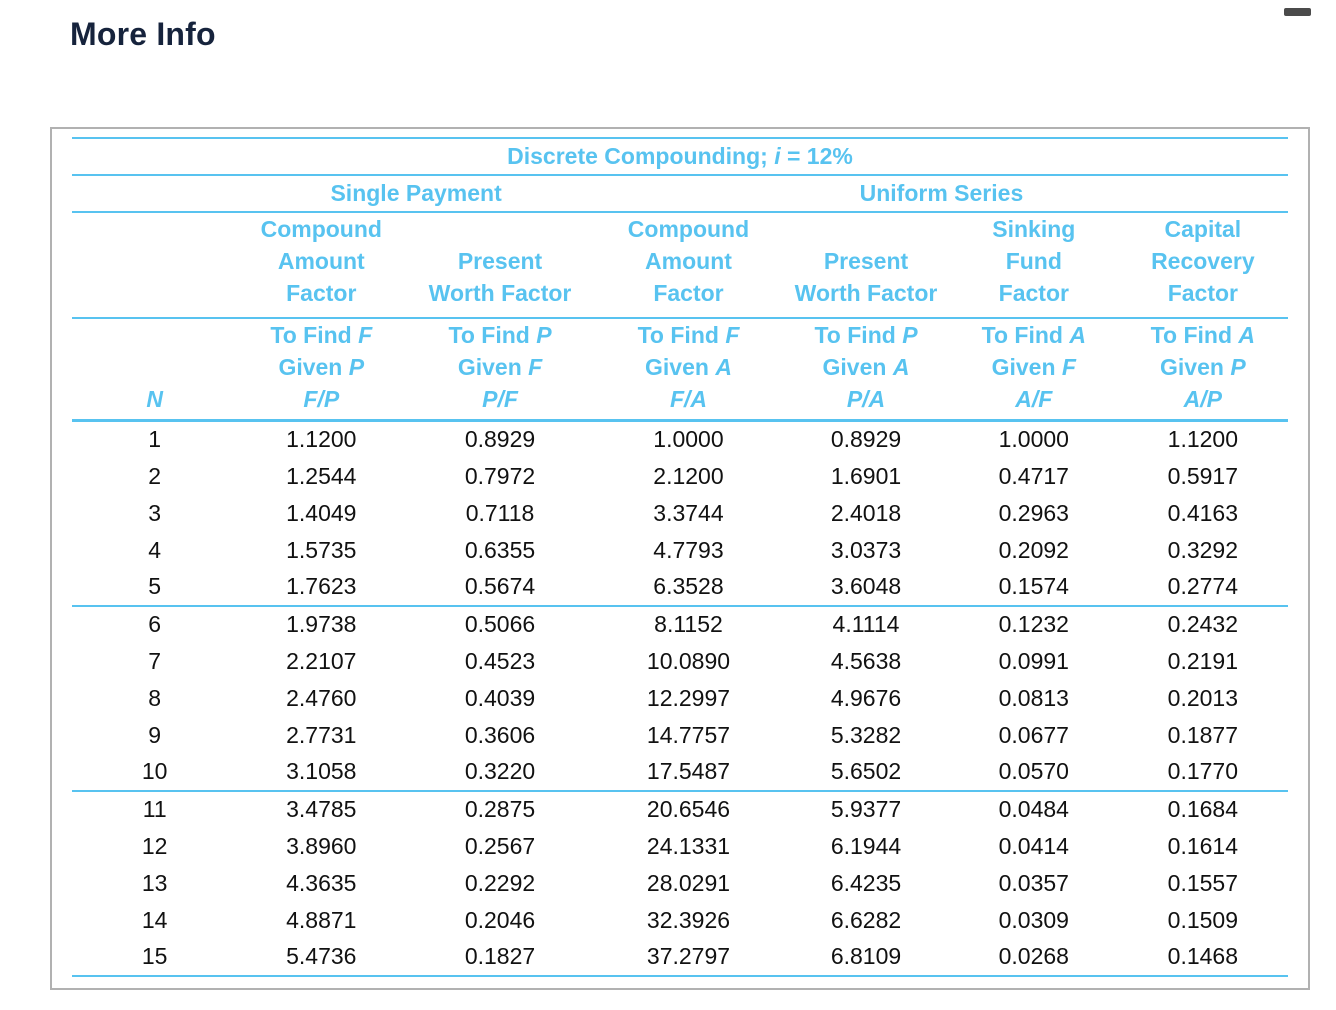  What do you see at coordinates (155, 734) in the screenshot?
I see `cell-n: 9` at bounding box center [155, 734].